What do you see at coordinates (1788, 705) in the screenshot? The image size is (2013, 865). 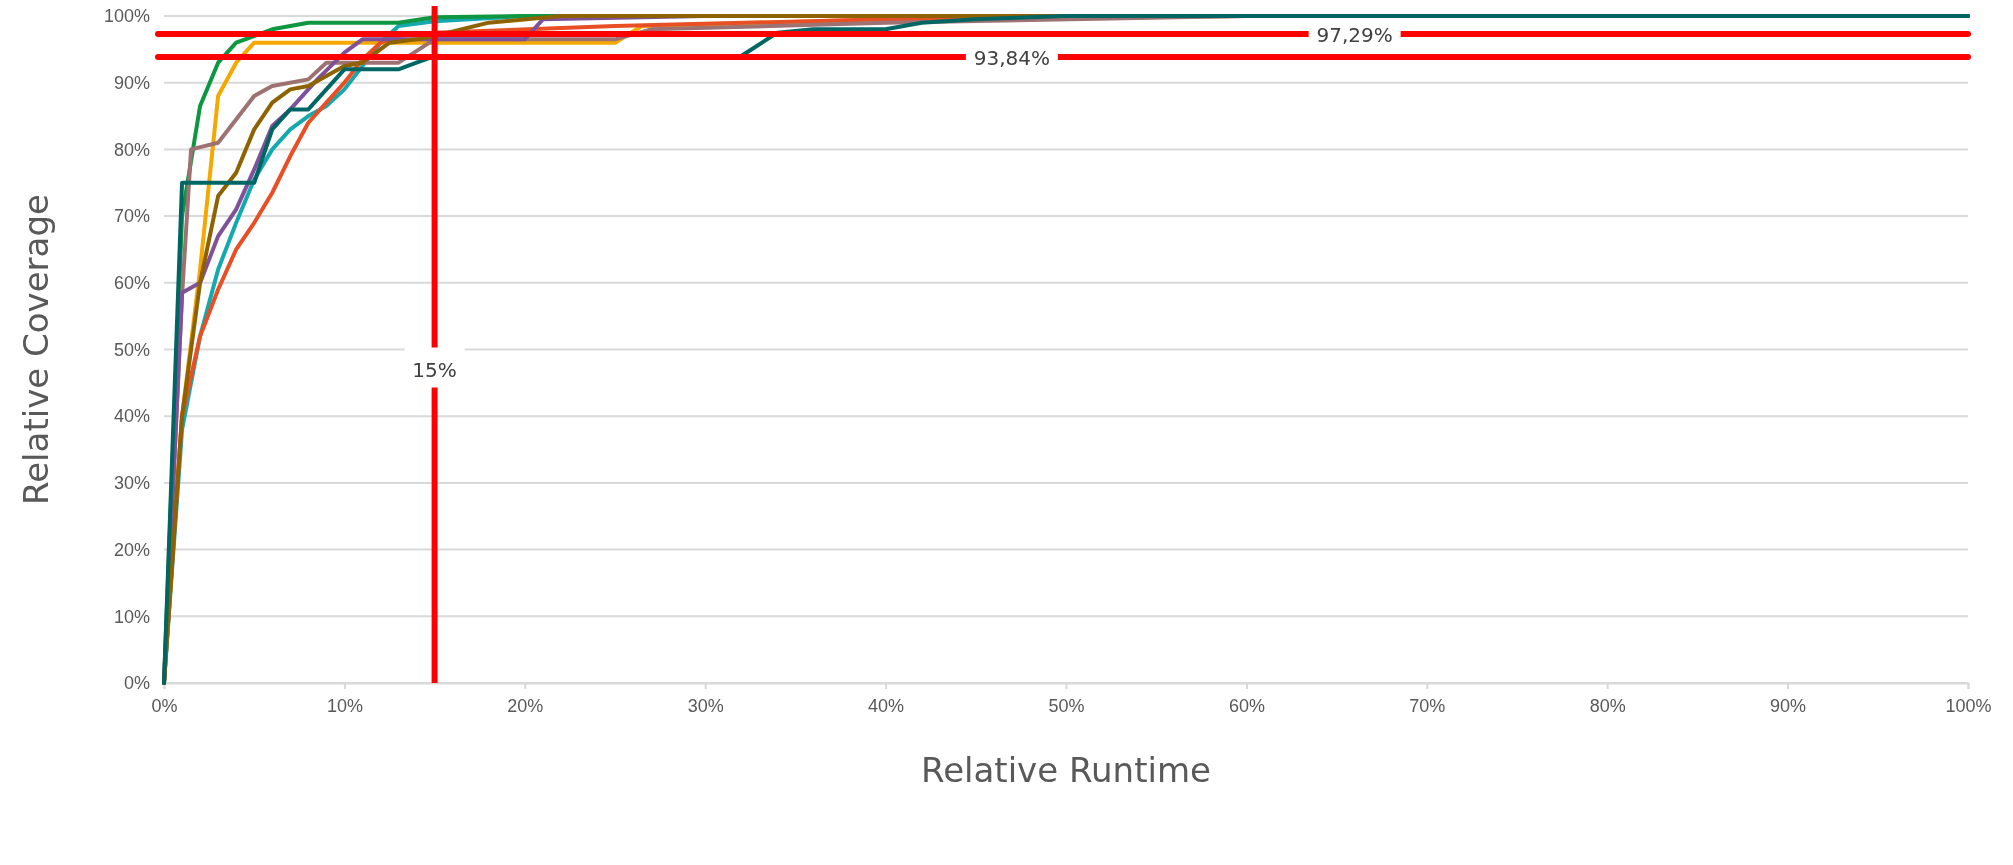 I see `x-tick-label: 90%` at bounding box center [1788, 705].